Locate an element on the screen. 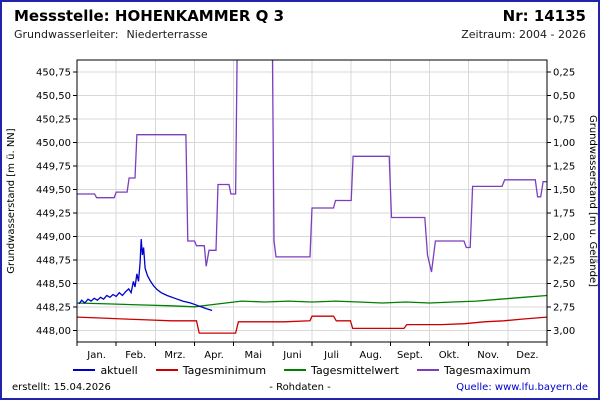  aquifer-value: Niederterrasse is located at coordinates (167, 34).